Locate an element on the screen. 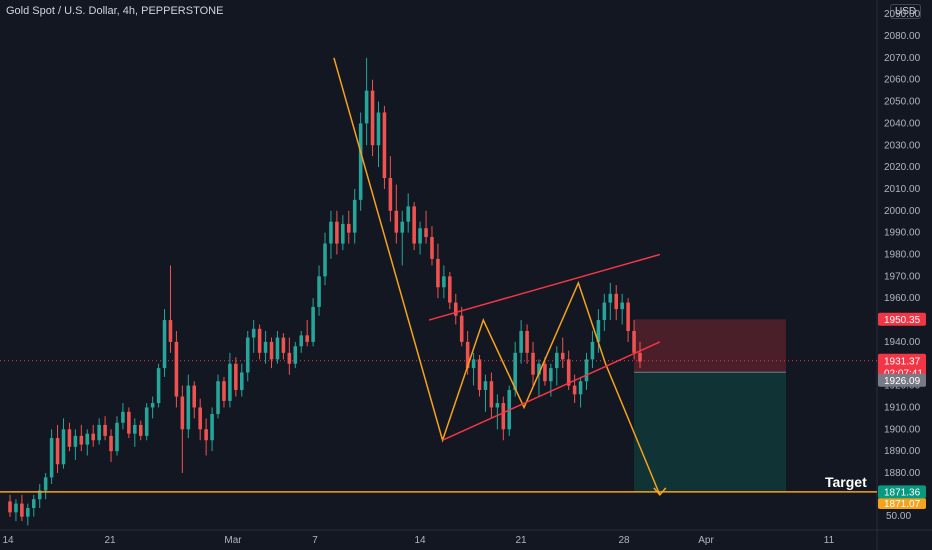 This screenshot has height=550, width=932. time-tick-label: 28 is located at coordinates (624, 540).